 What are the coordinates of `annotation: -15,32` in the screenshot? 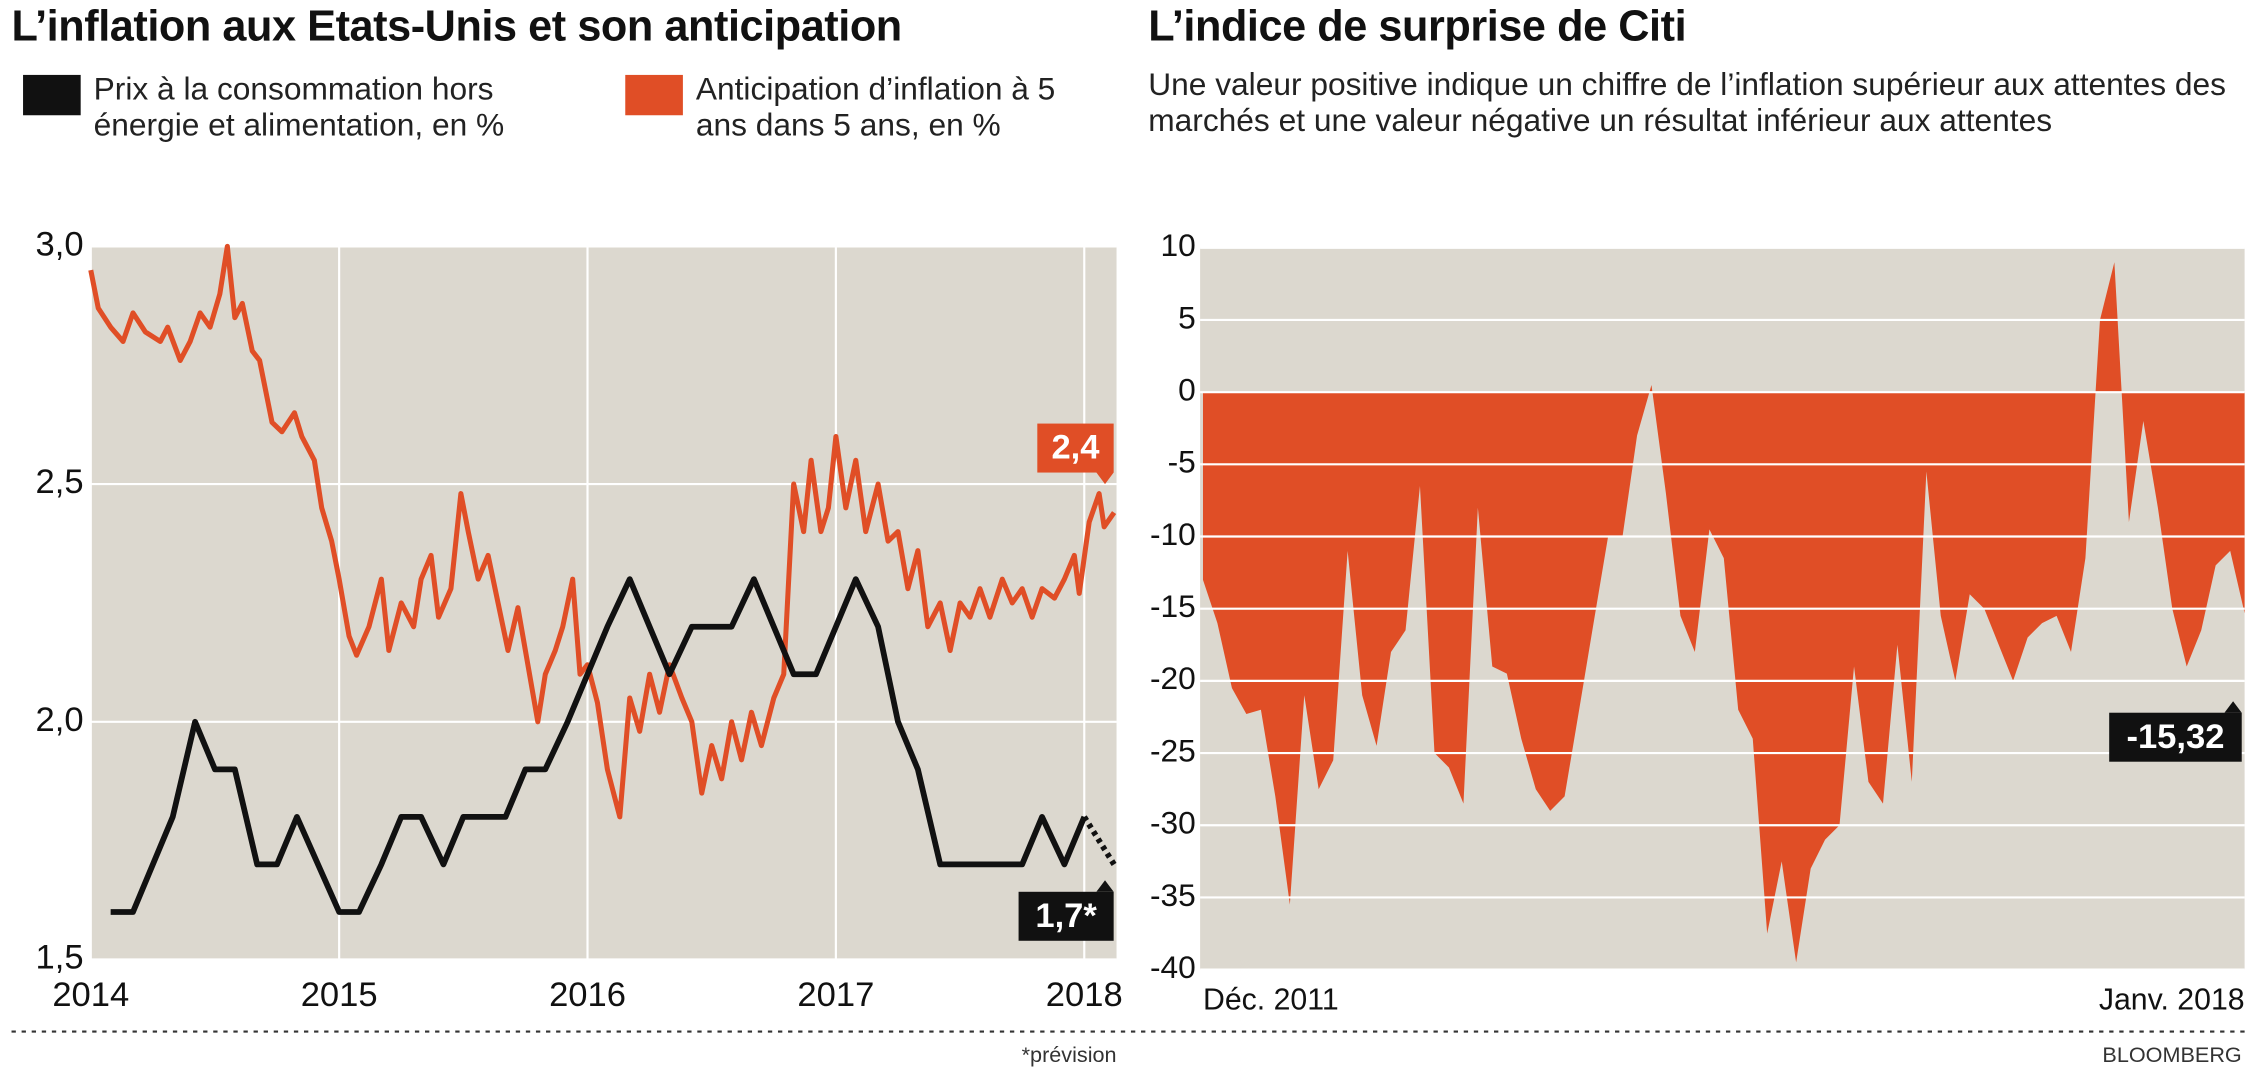 It's located at (2175, 731).